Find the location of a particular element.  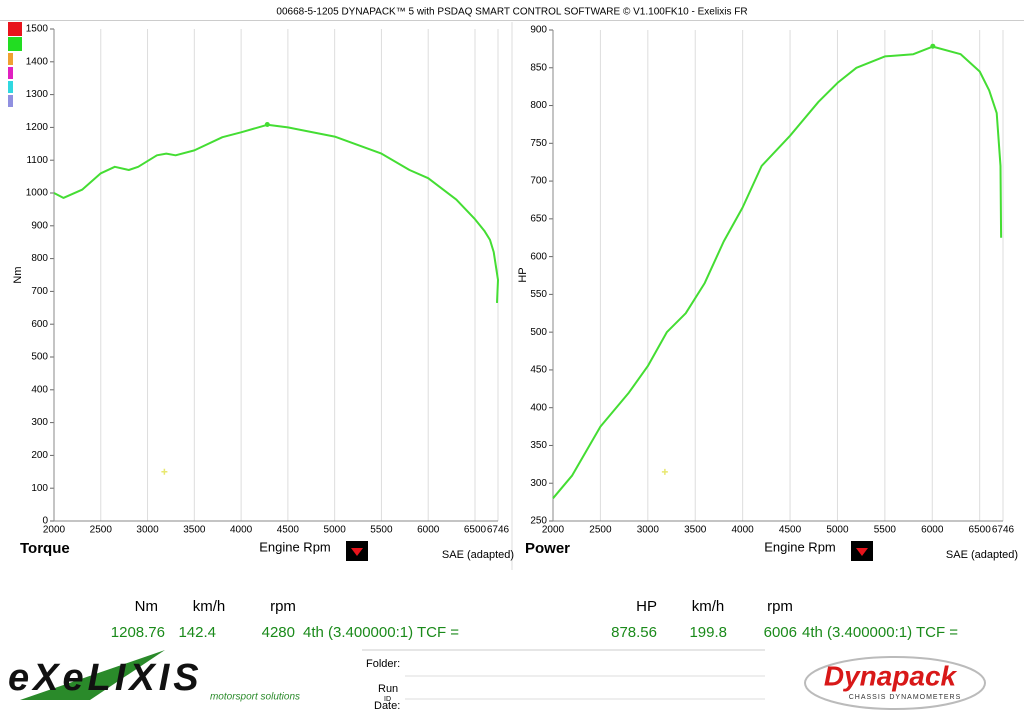

readout-value: 4280 is located at coordinates (278, 632).